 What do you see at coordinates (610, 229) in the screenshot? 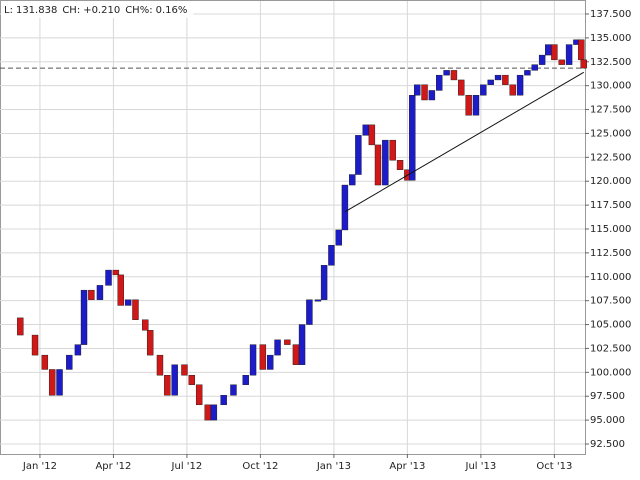
I see `y-tick-label: 115.000` at bounding box center [610, 229].